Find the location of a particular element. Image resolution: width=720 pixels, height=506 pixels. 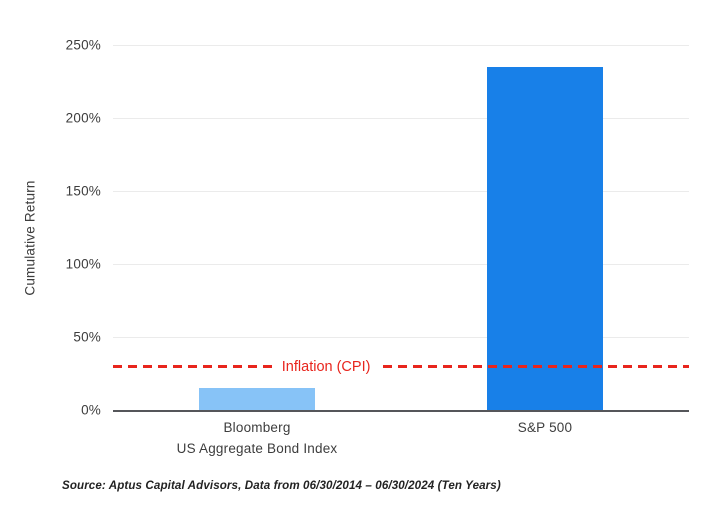

y-tick-label: 100% is located at coordinates (83, 264).